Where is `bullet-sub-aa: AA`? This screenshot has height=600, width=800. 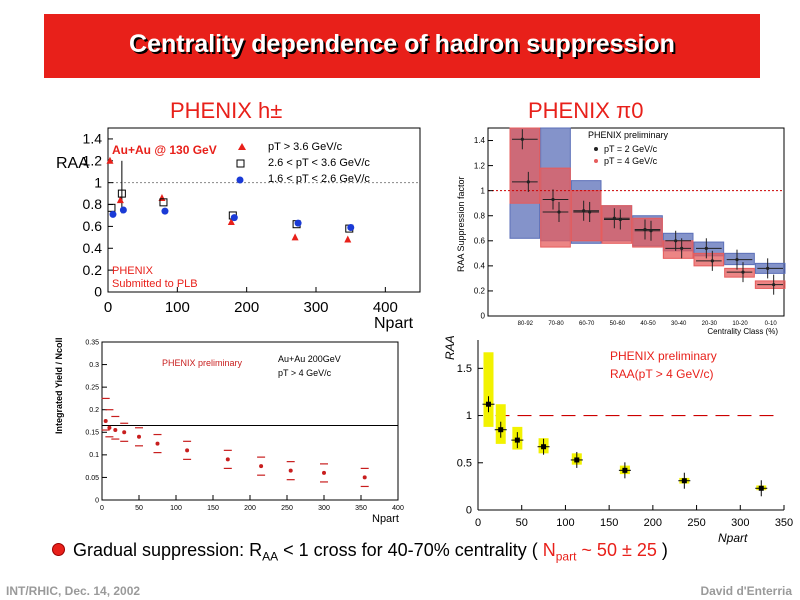
bullet-sub-aa: AA is located at coordinates (270, 556).